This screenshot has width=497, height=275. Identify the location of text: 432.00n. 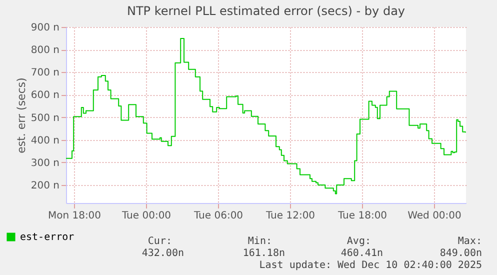
(163, 253).